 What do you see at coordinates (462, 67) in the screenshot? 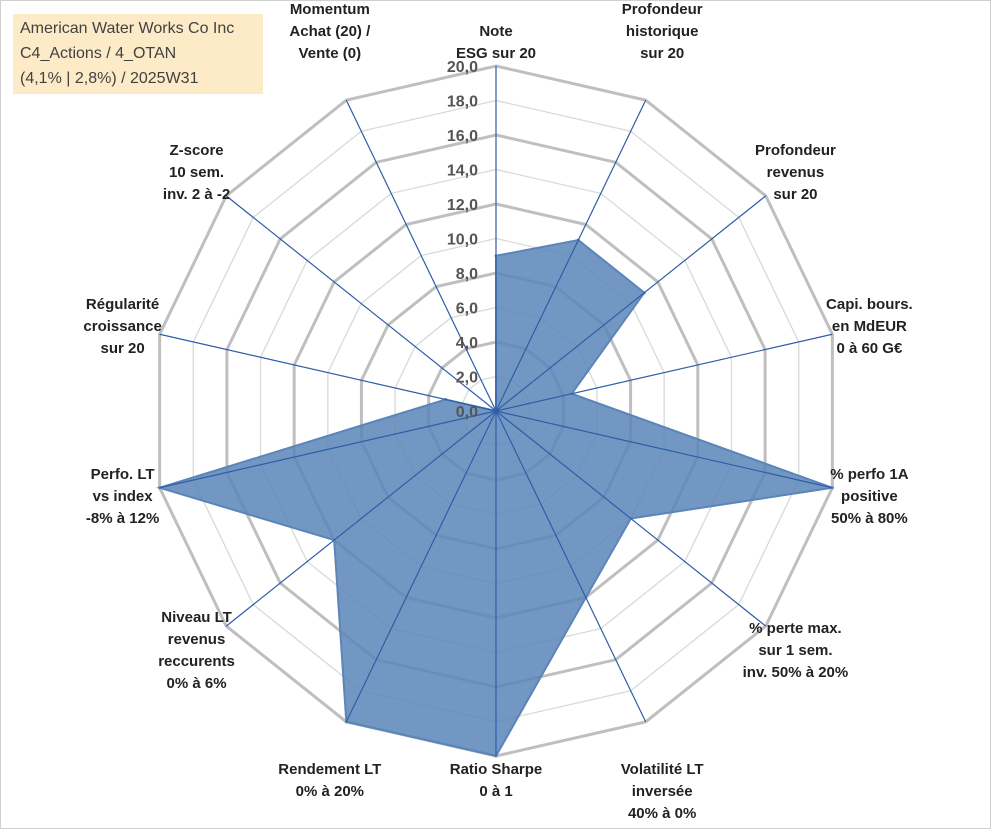
I see `tick-label: 20,0` at bounding box center [462, 67].